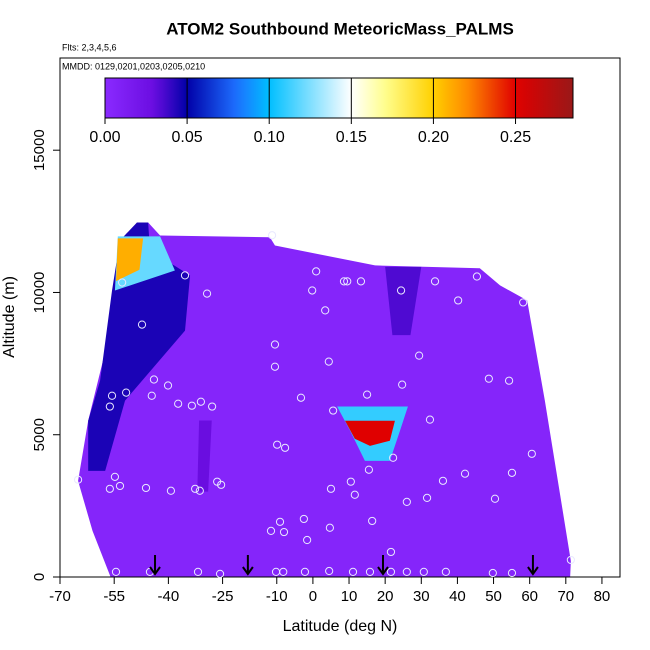 The image size is (650, 650). I want to click on x-tick-label: 20, so click(385, 596).